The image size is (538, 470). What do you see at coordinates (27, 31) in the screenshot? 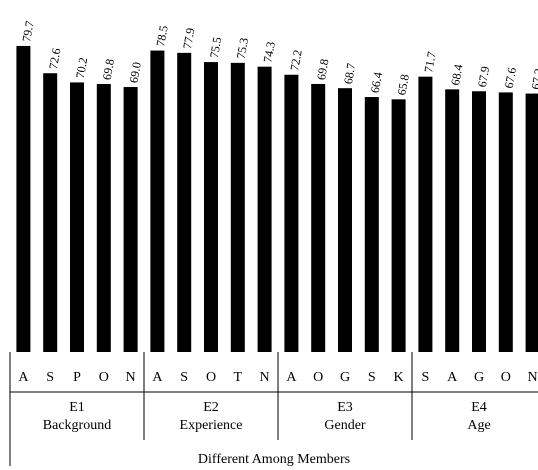
I see `value-label: 79.7` at bounding box center [27, 31].